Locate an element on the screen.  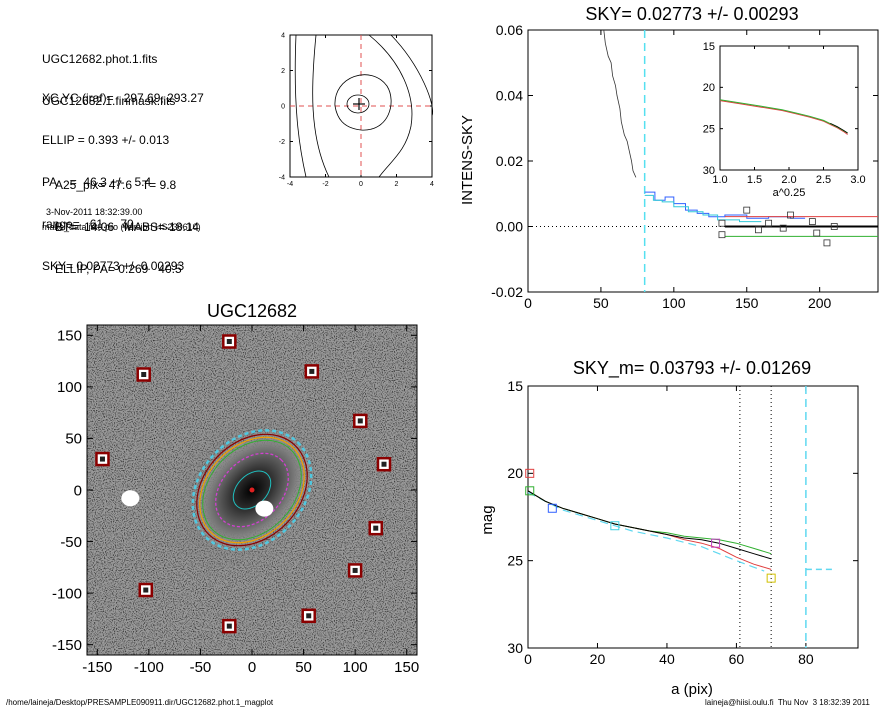
intensity-profile is located at coordinates (620, 103).